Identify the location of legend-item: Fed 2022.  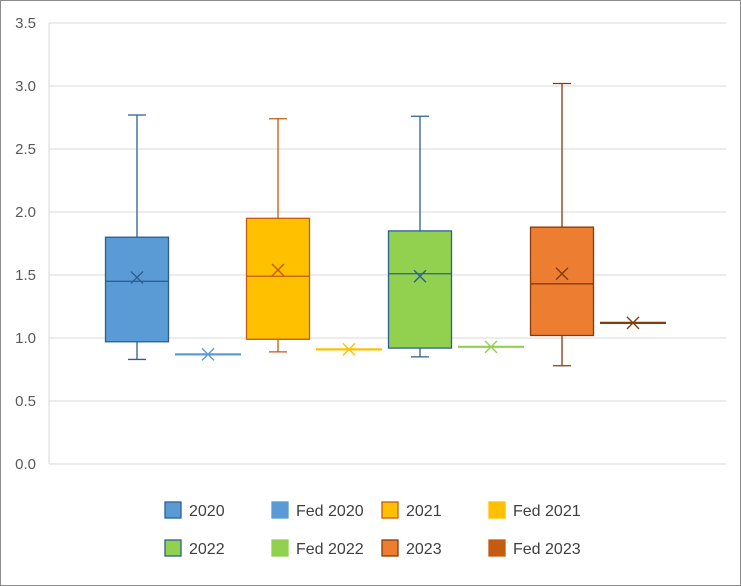
(317, 548).